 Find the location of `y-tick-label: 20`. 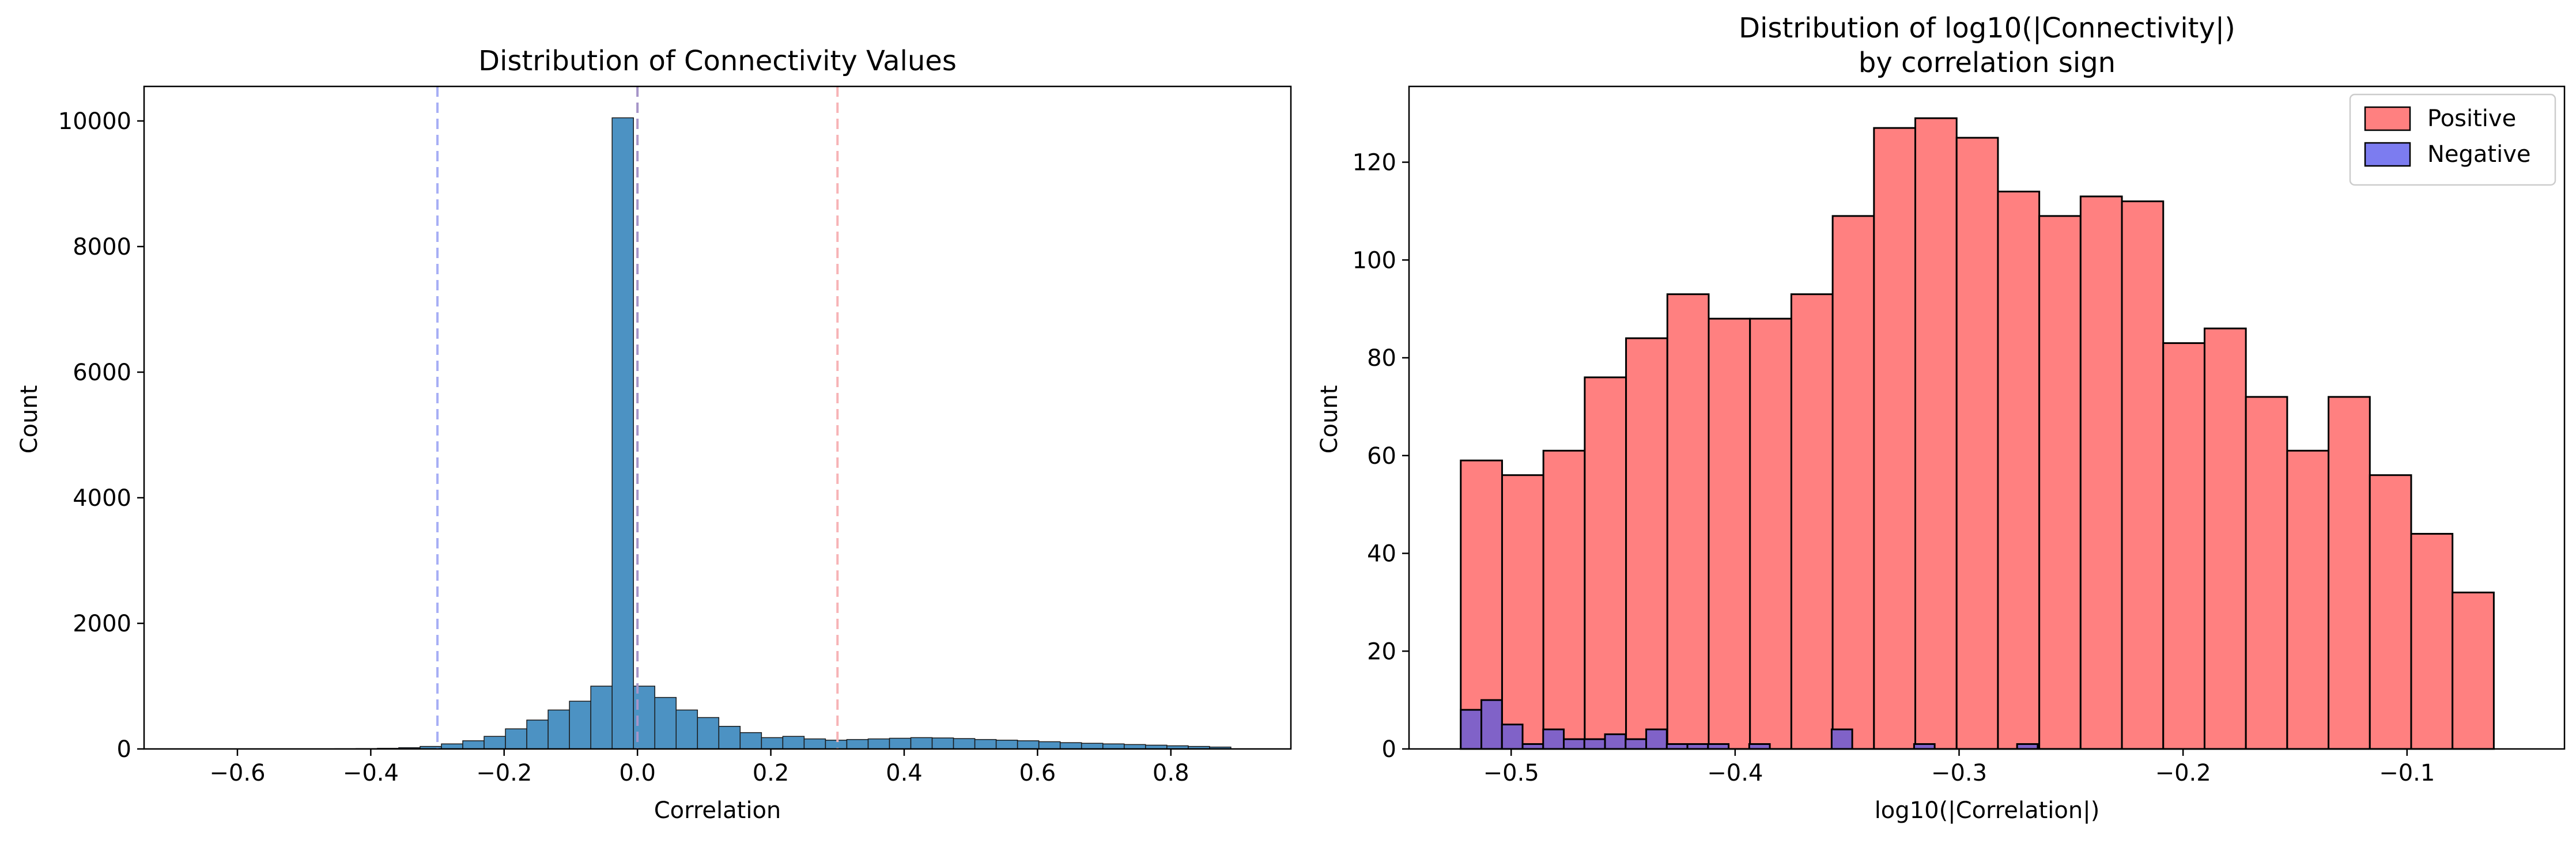

y-tick-label: 20 is located at coordinates (1381, 651).